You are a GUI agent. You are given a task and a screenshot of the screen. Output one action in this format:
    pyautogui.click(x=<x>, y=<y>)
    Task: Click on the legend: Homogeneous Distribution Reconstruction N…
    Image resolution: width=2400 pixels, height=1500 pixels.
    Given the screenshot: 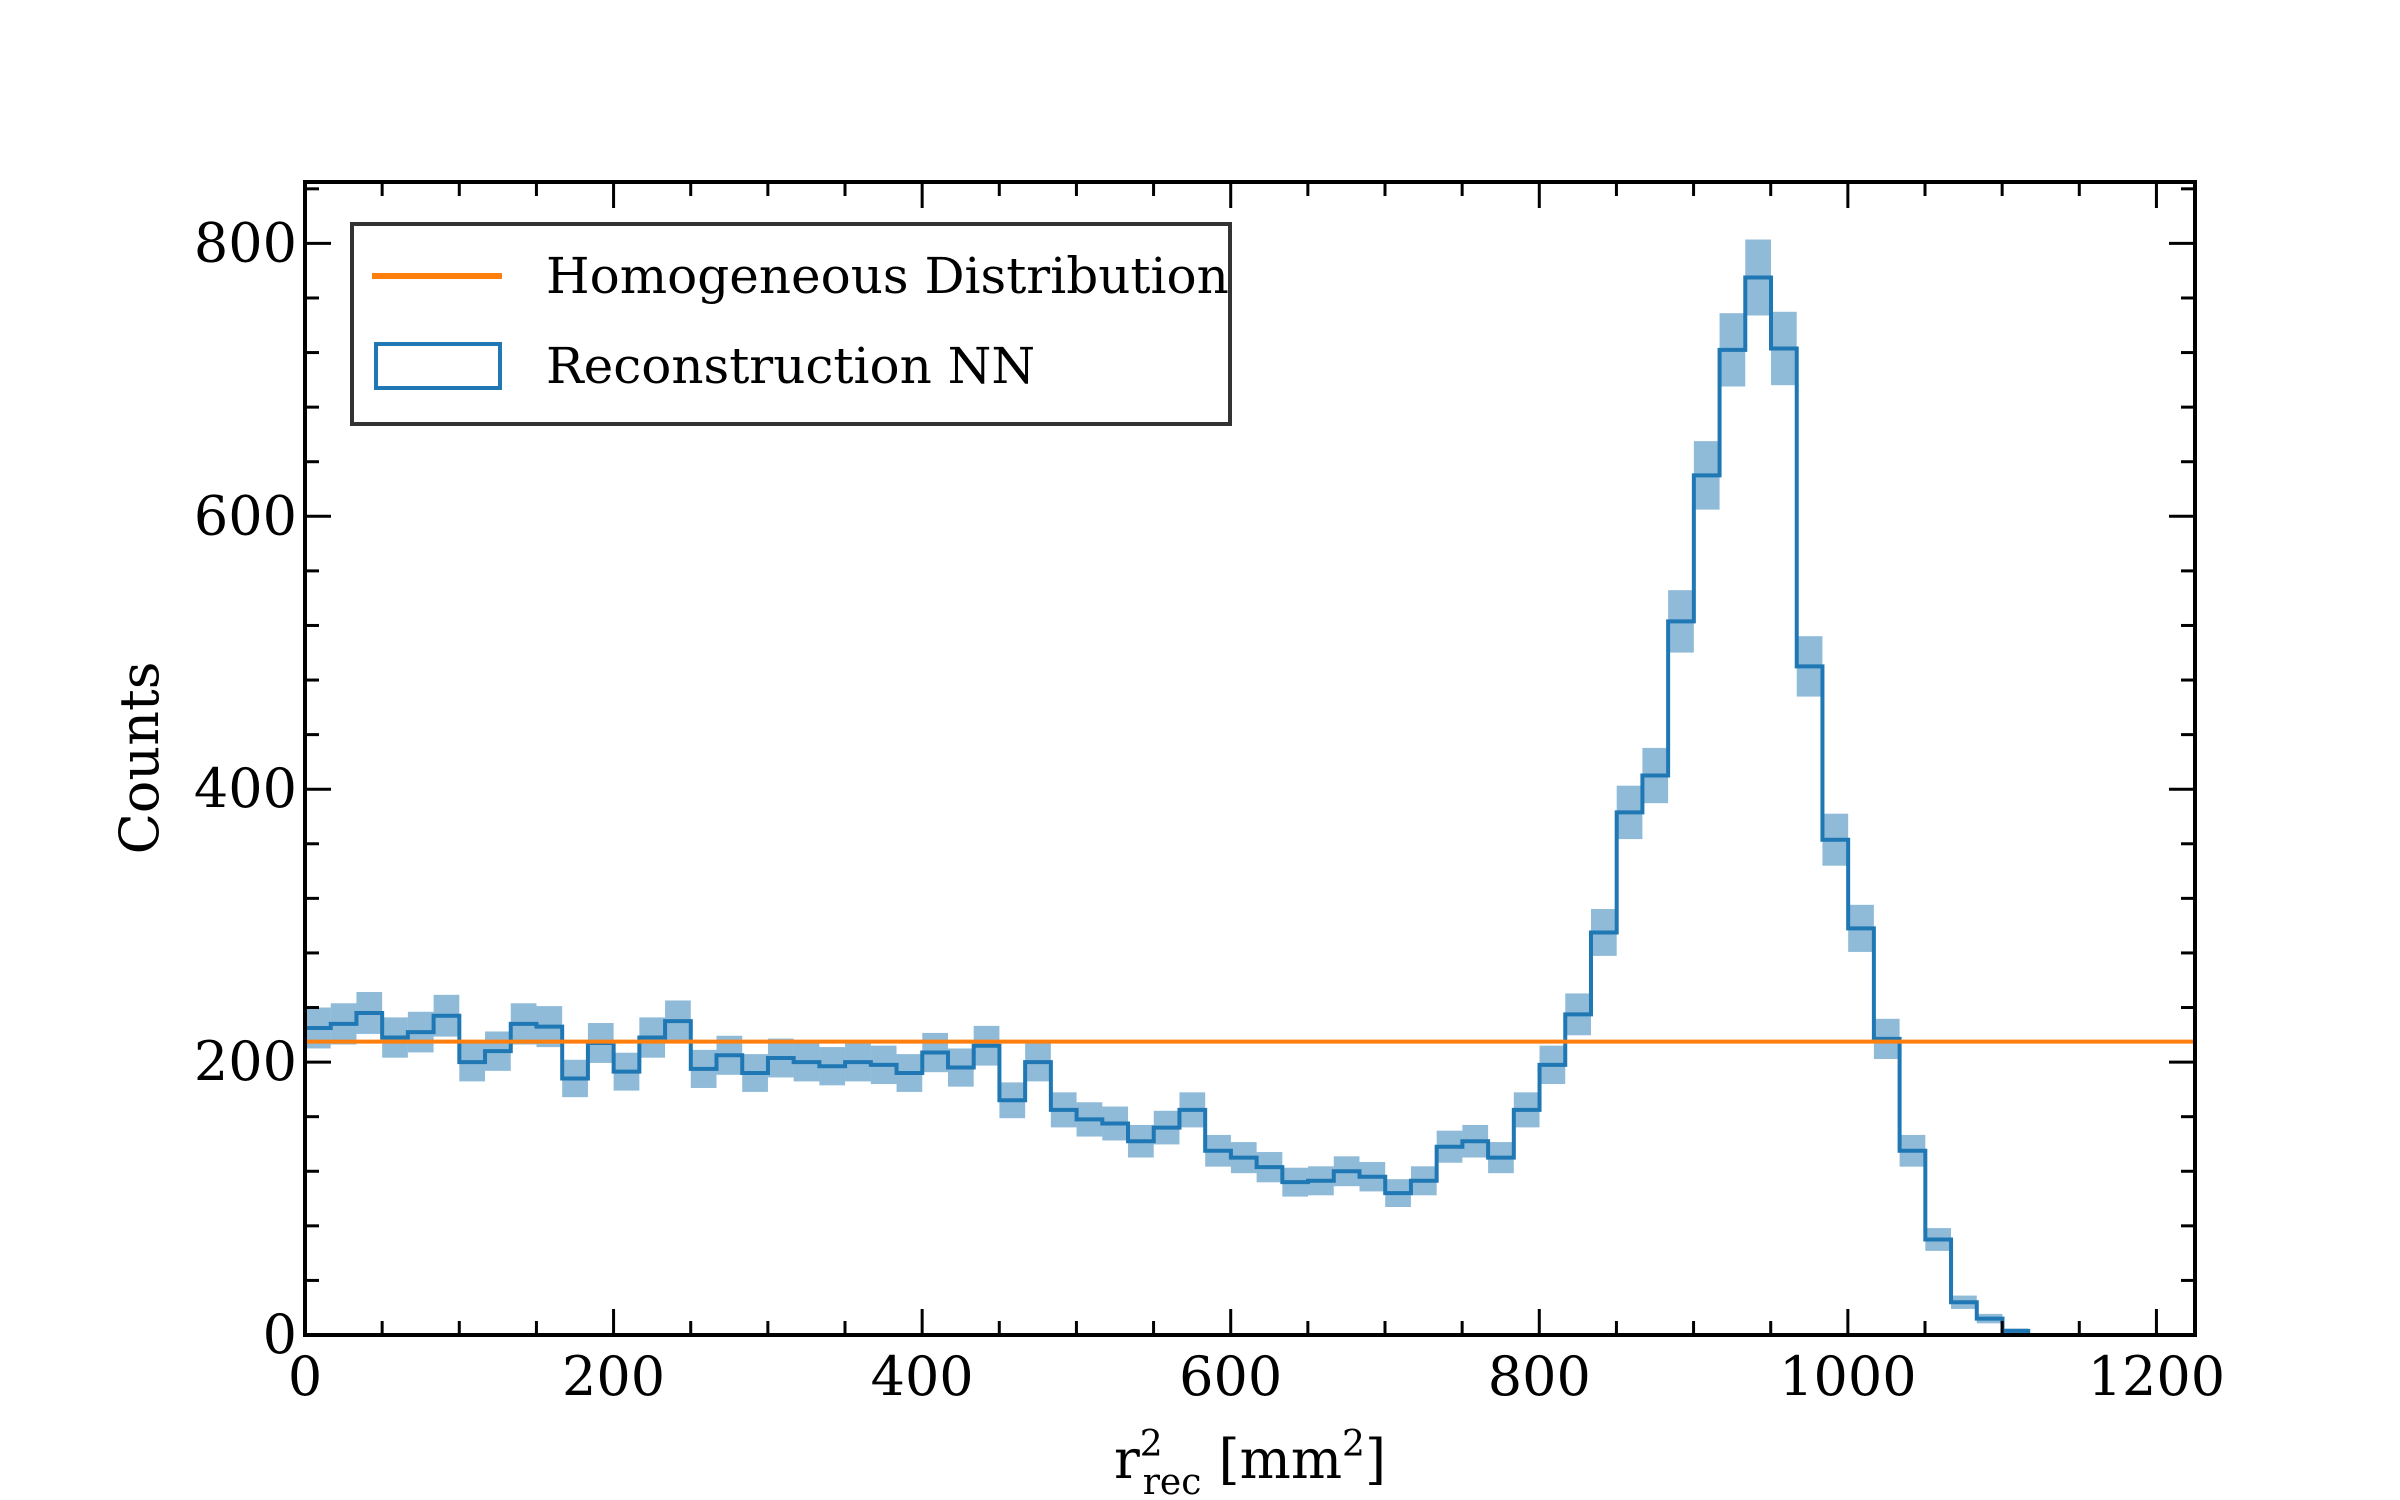 What is the action you would take?
    pyautogui.click(x=791, y=324)
    